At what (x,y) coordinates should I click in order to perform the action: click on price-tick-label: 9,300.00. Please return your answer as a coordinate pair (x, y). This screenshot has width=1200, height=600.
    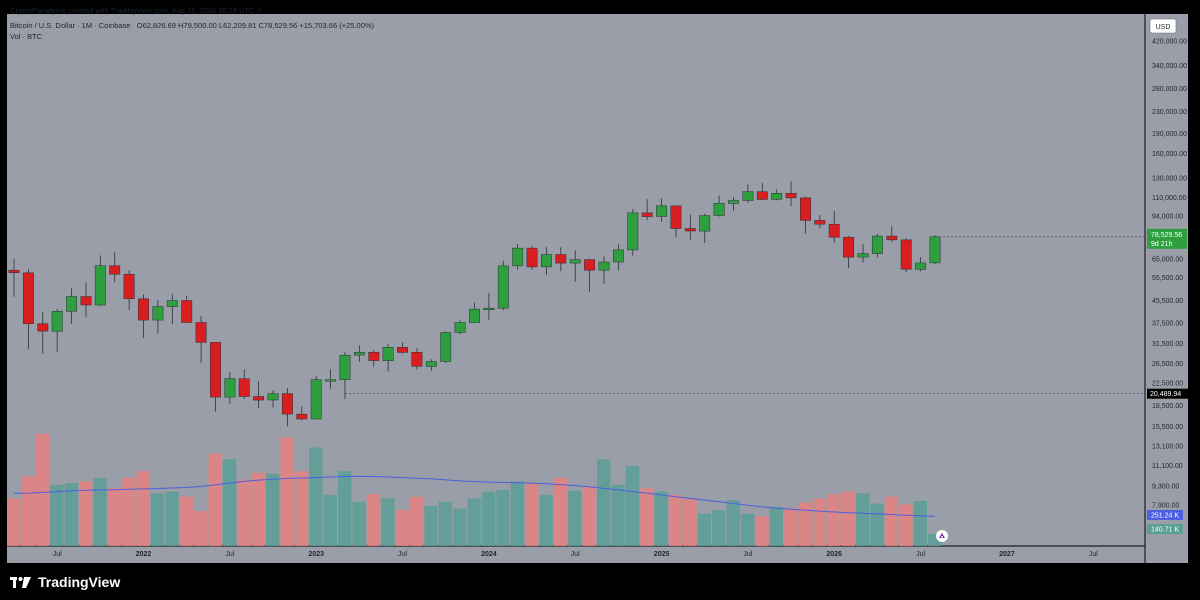
    Looking at the image, I should click on (1165, 486).